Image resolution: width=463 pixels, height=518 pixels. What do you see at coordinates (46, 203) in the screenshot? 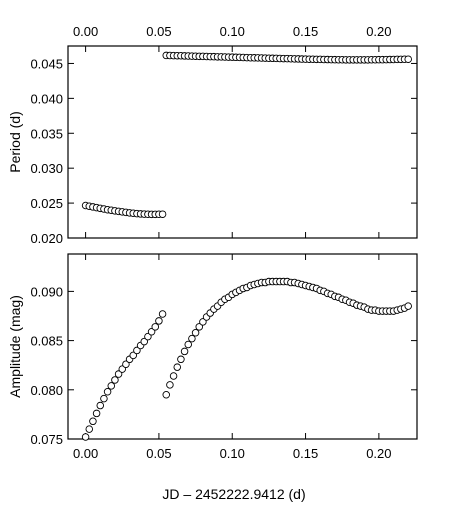
I see `y-tick-label: 0.025` at bounding box center [46, 203].